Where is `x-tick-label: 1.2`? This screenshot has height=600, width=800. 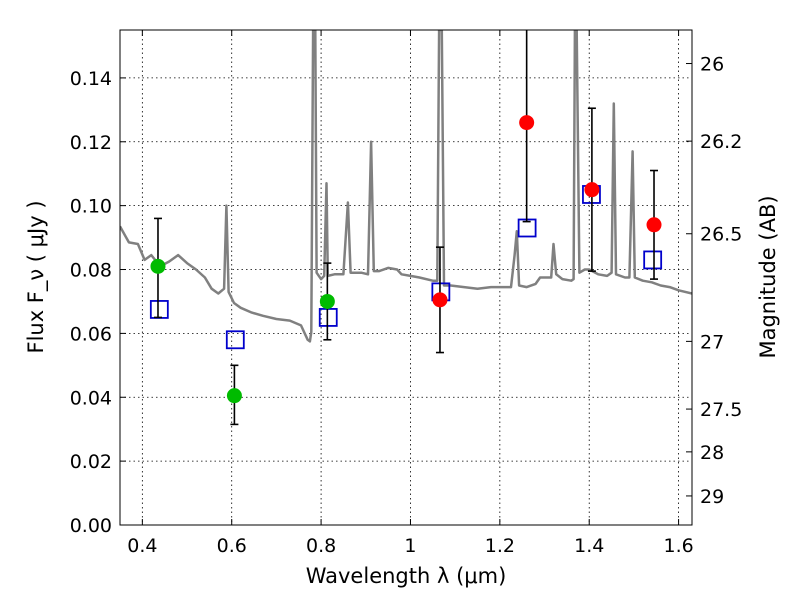
x-tick-label: 1.2 is located at coordinates (500, 546).